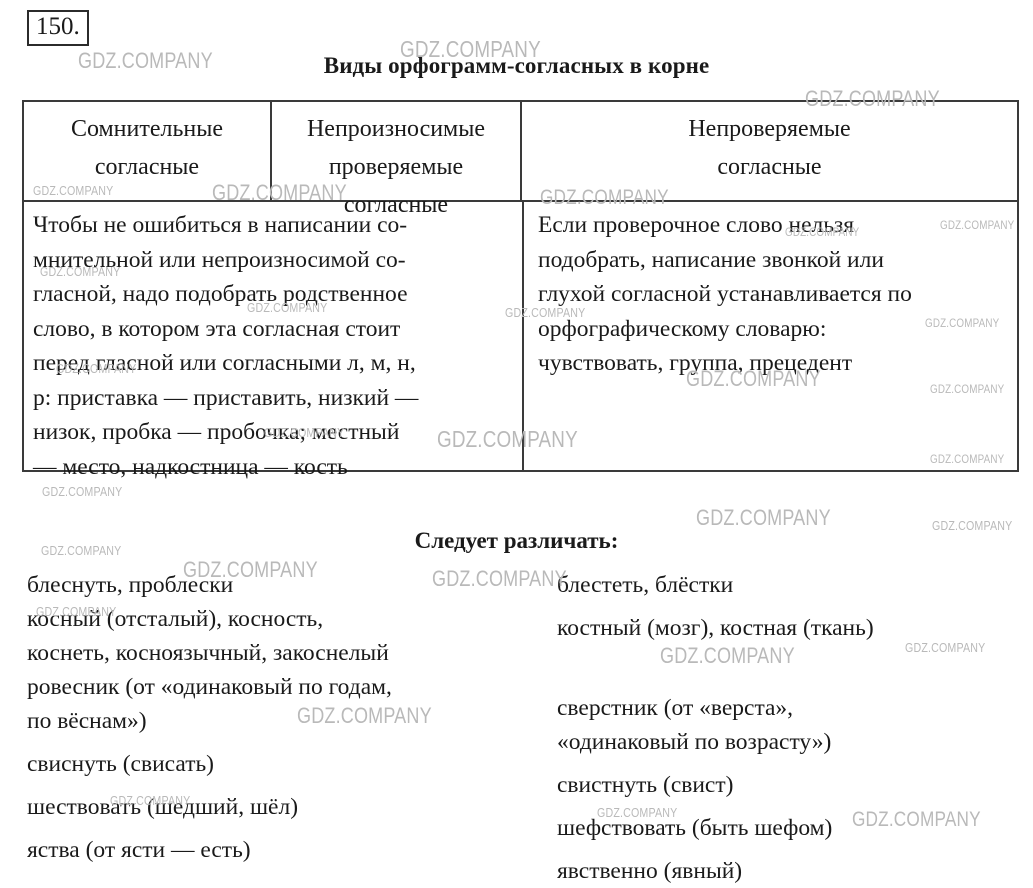 The width and height of the screenshot is (1033, 888). I want to click on word-pair-item: свистнуть (свист), so click(645, 785).